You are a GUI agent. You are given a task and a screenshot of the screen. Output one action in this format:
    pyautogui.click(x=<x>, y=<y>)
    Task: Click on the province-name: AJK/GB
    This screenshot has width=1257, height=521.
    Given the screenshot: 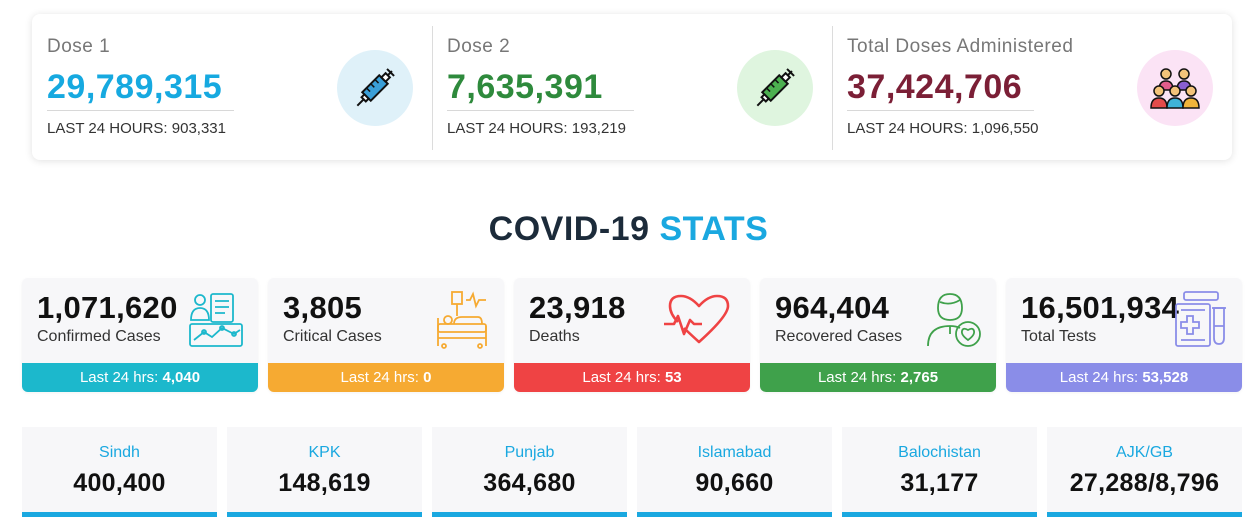 What is the action you would take?
    pyautogui.click(x=1144, y=452)
    